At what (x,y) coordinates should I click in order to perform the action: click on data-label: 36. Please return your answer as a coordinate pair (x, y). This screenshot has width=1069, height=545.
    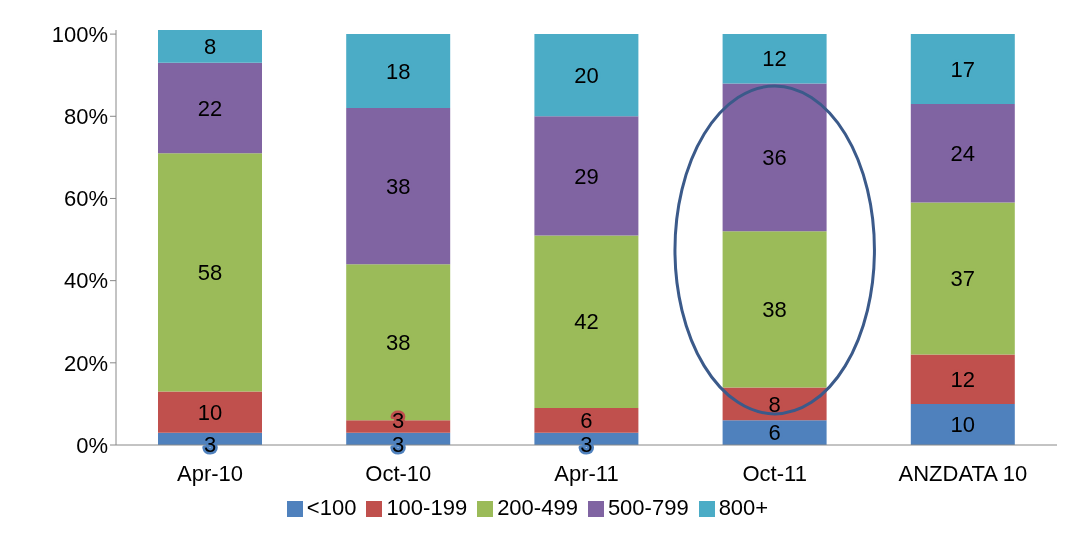
    Looking at the image, I should click on (774, 158).